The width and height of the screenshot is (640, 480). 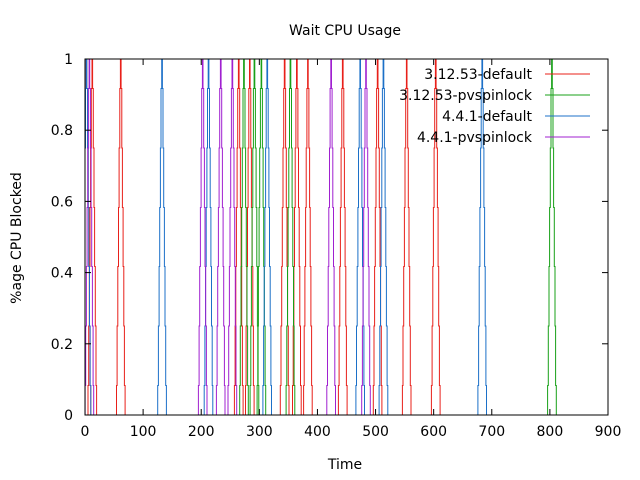 What do you see at coordinates (143, 432) in the screenshot?
I see `x-tick-label: 100` at bounding box center [143, 432].